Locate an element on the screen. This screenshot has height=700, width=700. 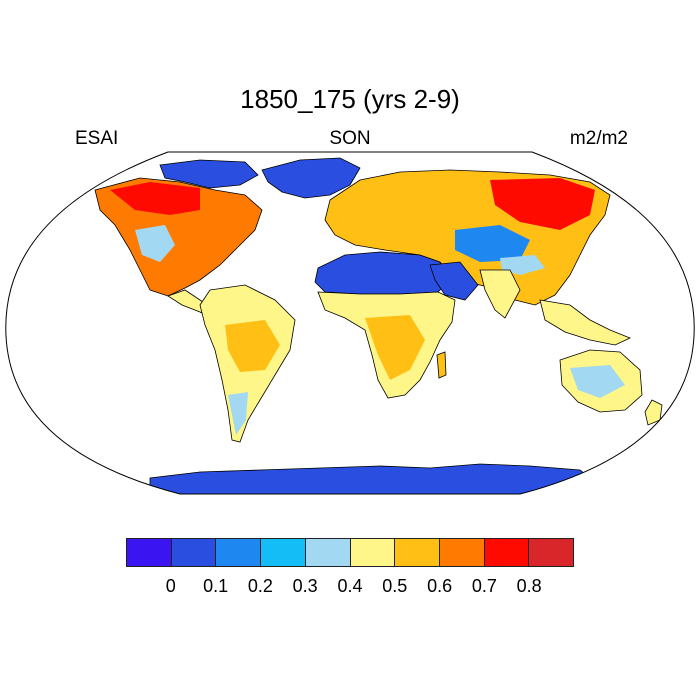
india is located at coordinates (500, 294).